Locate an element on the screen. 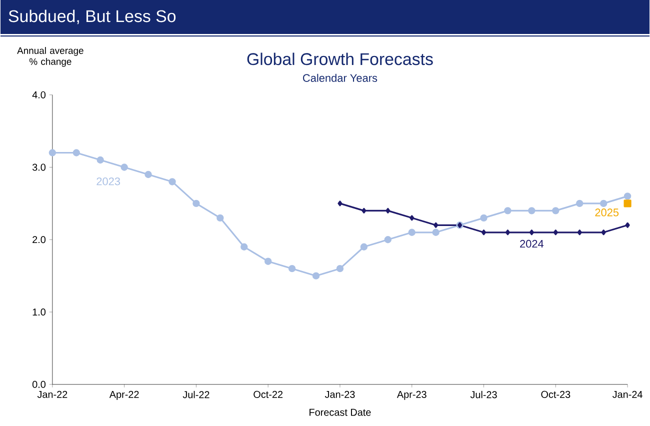  chart-title: Global Growth Forecasts is located at coordinates (340, 58).